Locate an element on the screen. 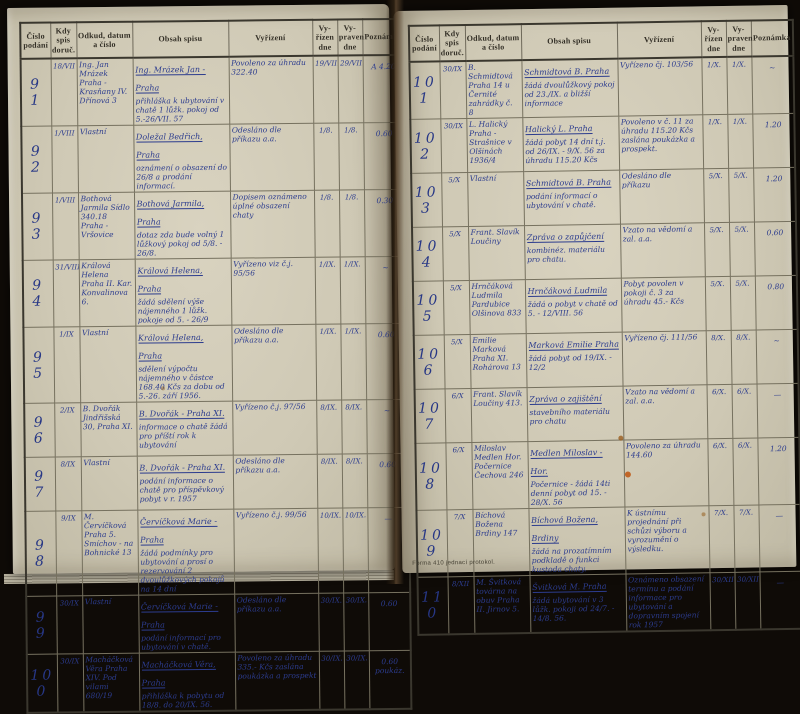 The width and height of the screenshot is (800, 714). received-date: 30/IX is located at coordinates (69, 625).